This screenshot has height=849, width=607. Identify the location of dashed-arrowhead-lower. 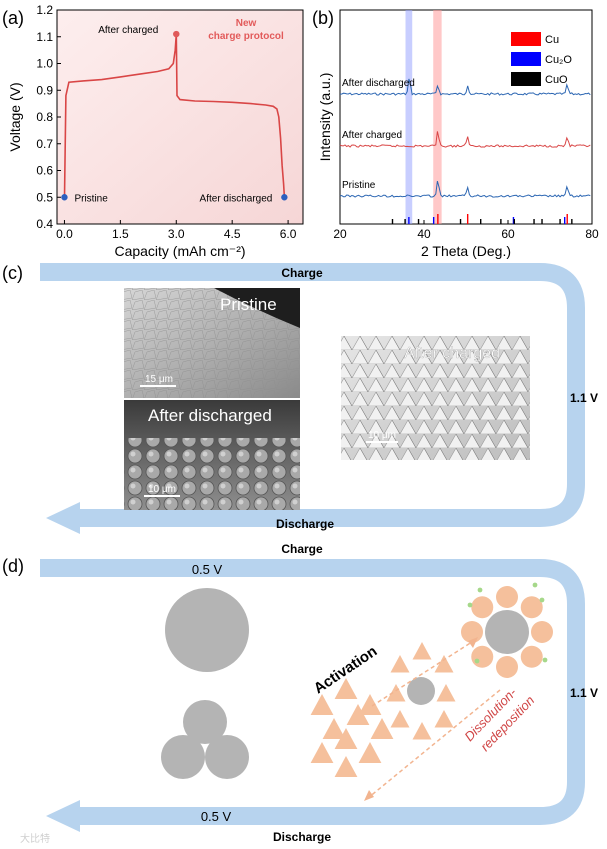
(369, 795).